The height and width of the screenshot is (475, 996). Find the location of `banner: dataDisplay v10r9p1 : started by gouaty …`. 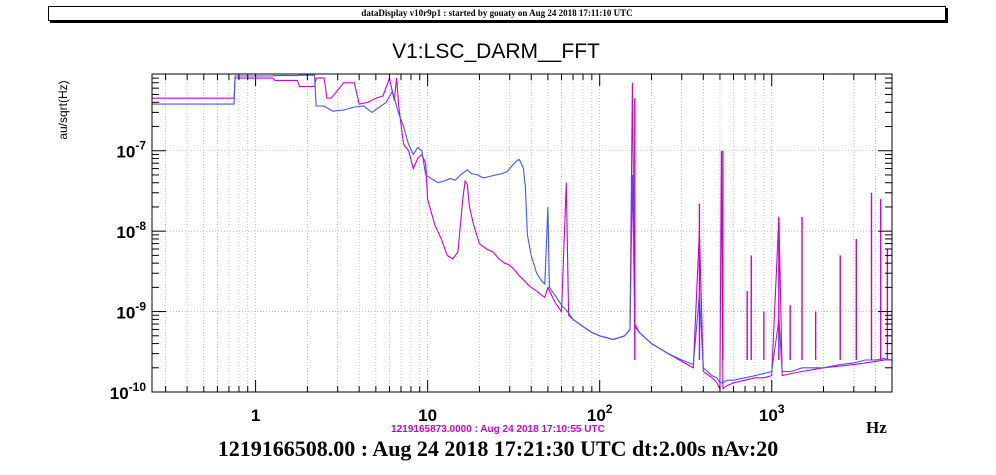

banner: dataDisplay v10r9p1 : started by gouaty … is located at coordinates (497, 13).